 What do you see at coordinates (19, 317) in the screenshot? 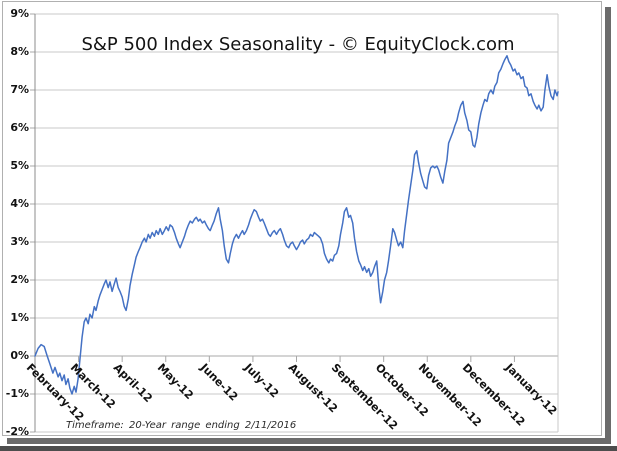
I see `y-axis-label-1pct: 1%` at bounding box center [19, 317].